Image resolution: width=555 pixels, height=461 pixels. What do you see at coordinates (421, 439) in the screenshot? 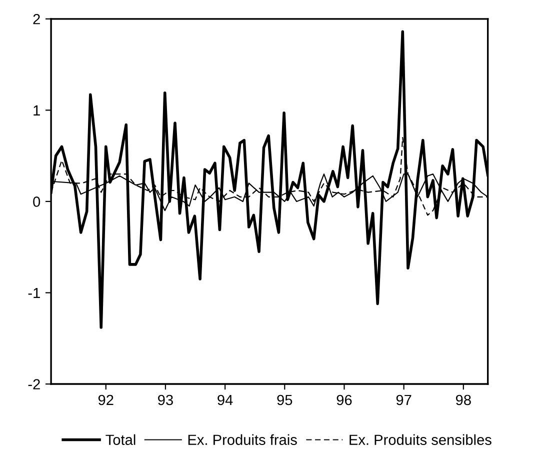
I see `legend-label: Ex. Produits sensibles` at bounding box center [421, 439].